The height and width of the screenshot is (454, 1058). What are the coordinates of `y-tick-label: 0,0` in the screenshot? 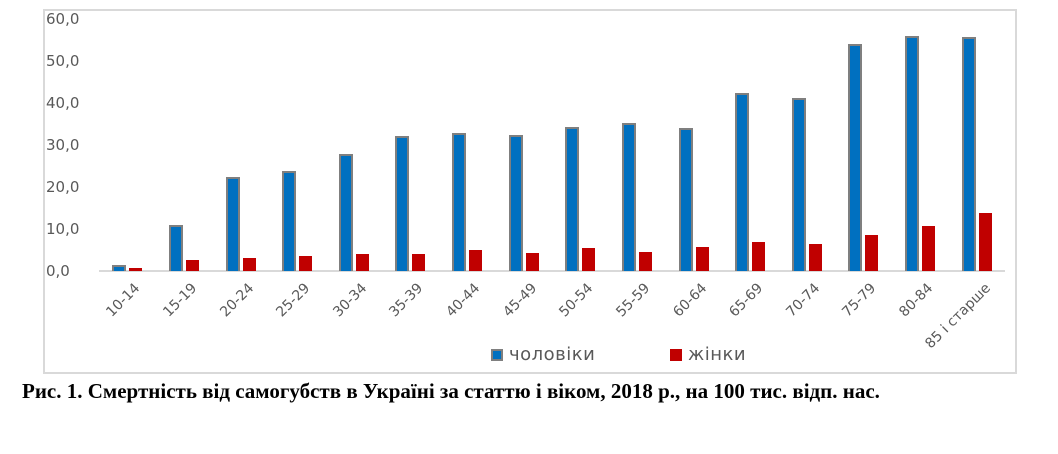 It's located at (58, 271).